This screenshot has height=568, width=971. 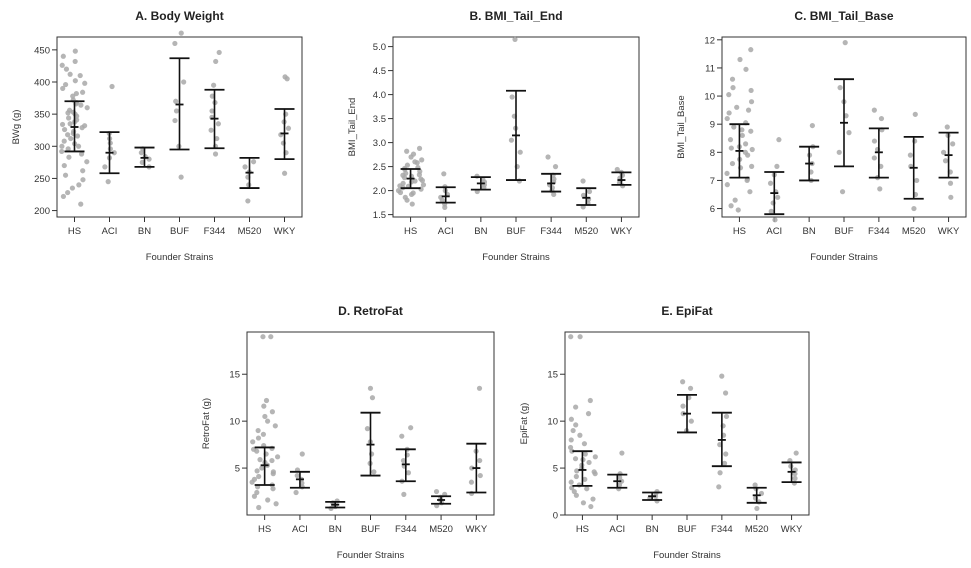 I want to click on panel-a-ytick-label-3: 350, so click(x=42, y=115).